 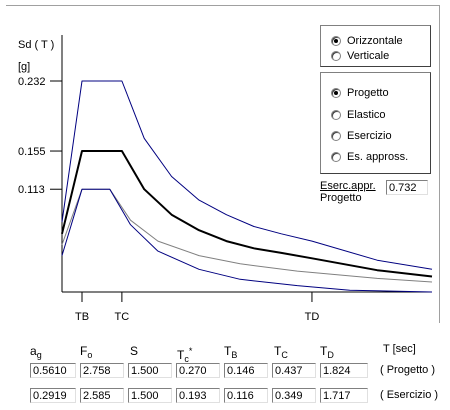 What do you see at coordinates (102, 395) in the screenshot?
I see `esercizio-fo-field` at bounding box center [102, 395].